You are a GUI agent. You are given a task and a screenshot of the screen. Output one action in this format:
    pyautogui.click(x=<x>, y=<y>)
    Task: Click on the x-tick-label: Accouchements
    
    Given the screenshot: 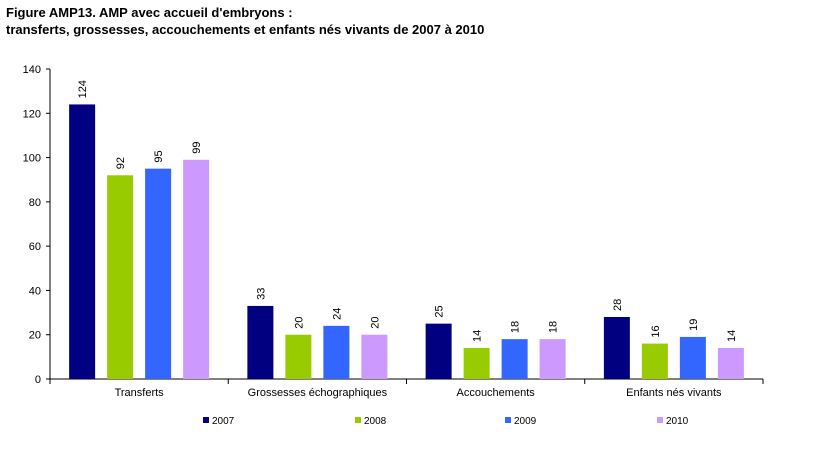 What is the action you would take?
    pyautogui.click(x=495, y=393)
    